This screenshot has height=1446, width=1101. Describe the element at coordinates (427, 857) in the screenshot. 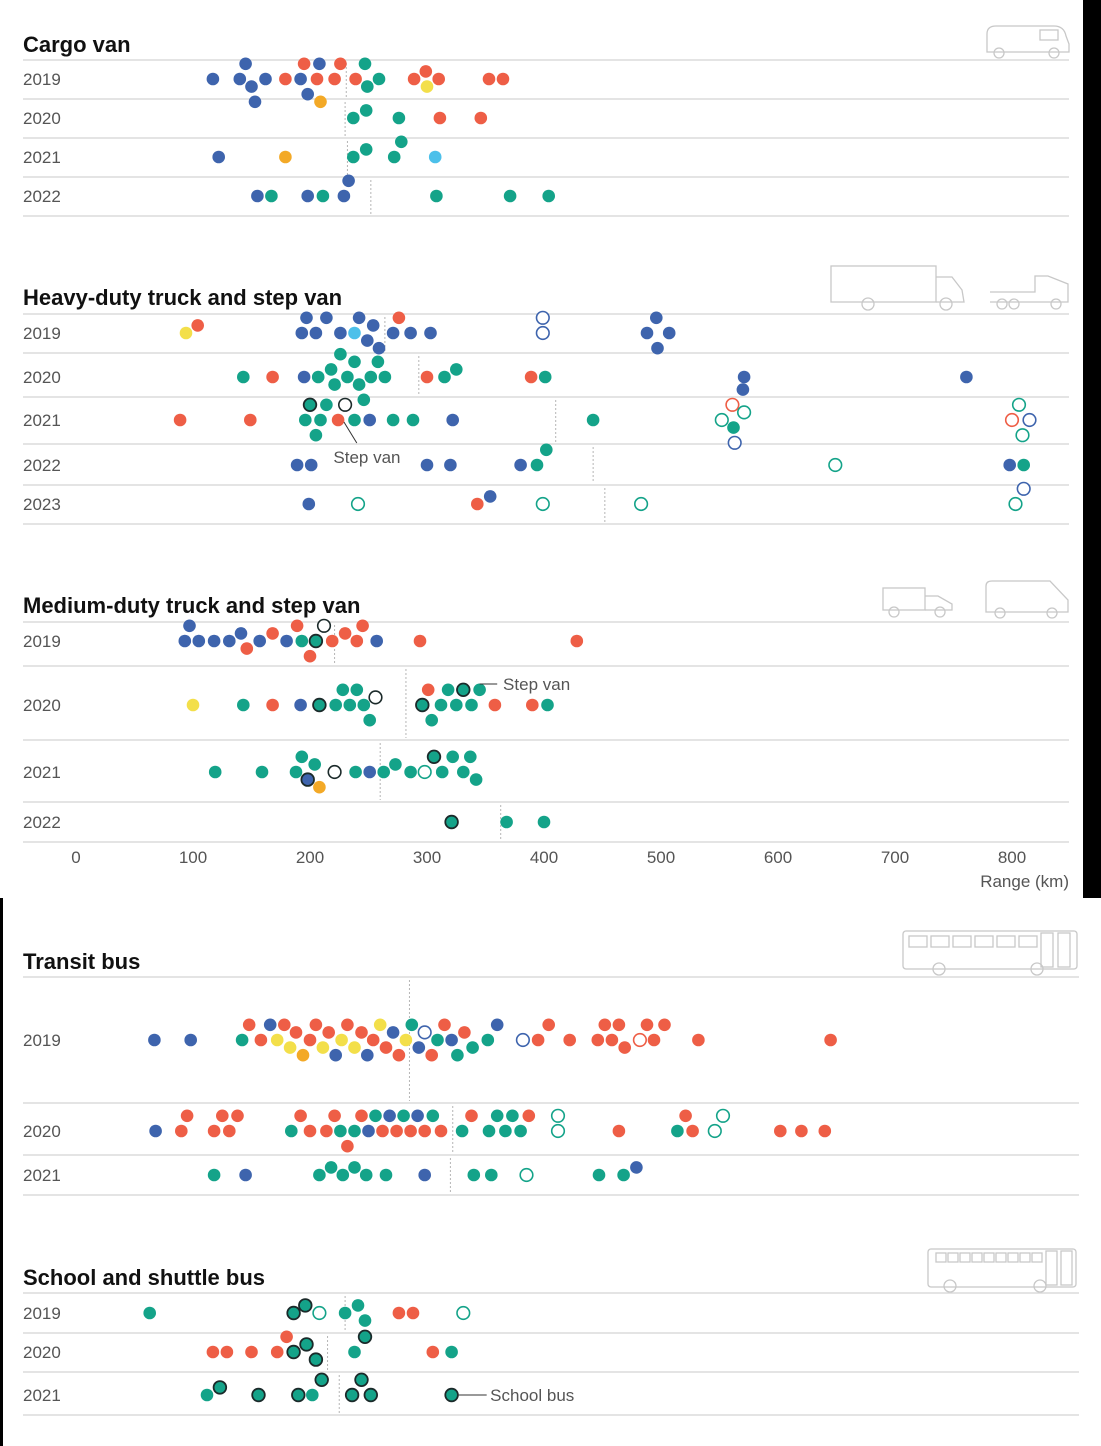

I see `x-tick-label: 300` at that location.